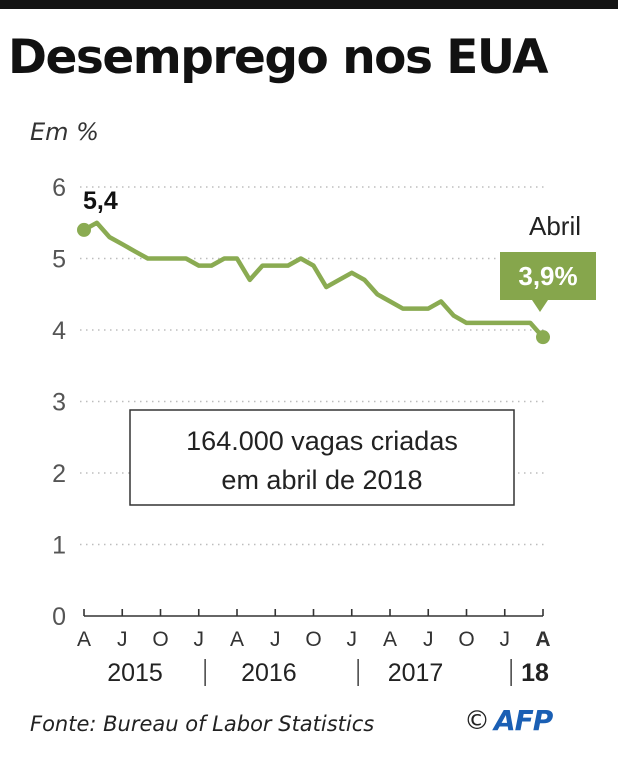  I want to click on y-tick-label: 5, so click(59, 260).